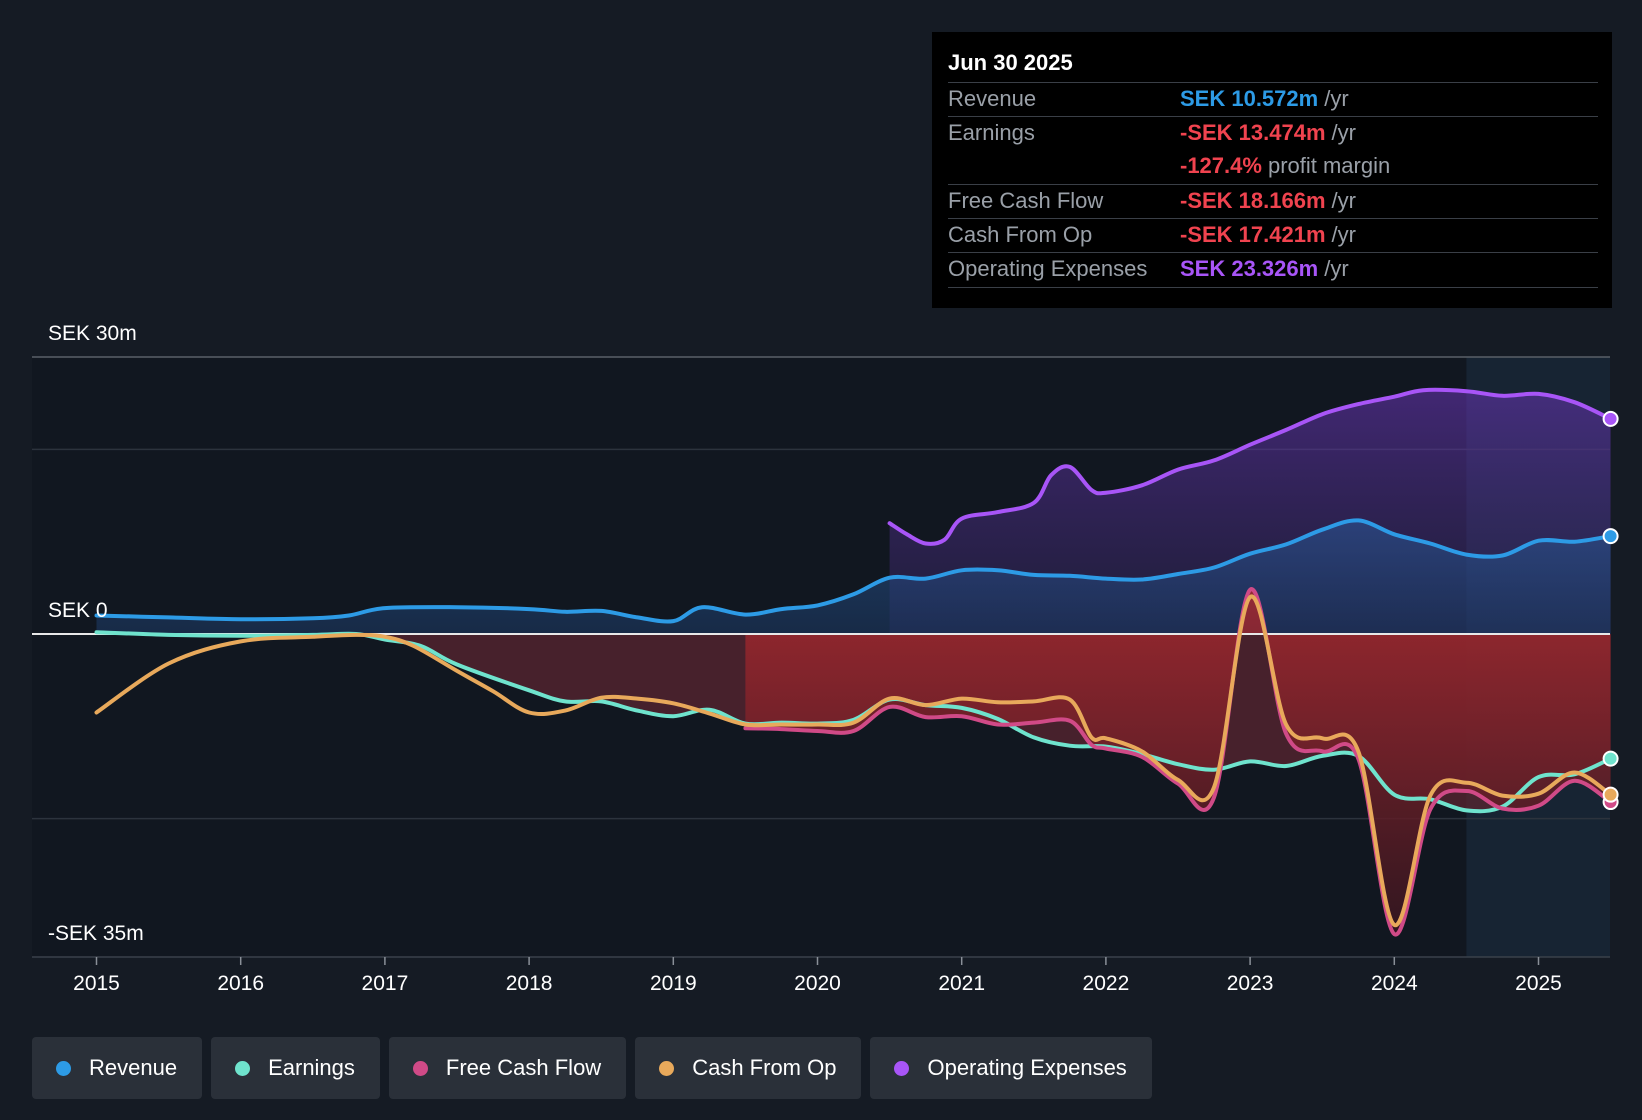 Image resolution: width=1642 pixels, height=1120 pixels. What do you see at coordinates (1329, 165) in the screenshot?
I see `margin-suffix: profit margin` at bounding box center [1329, 165].